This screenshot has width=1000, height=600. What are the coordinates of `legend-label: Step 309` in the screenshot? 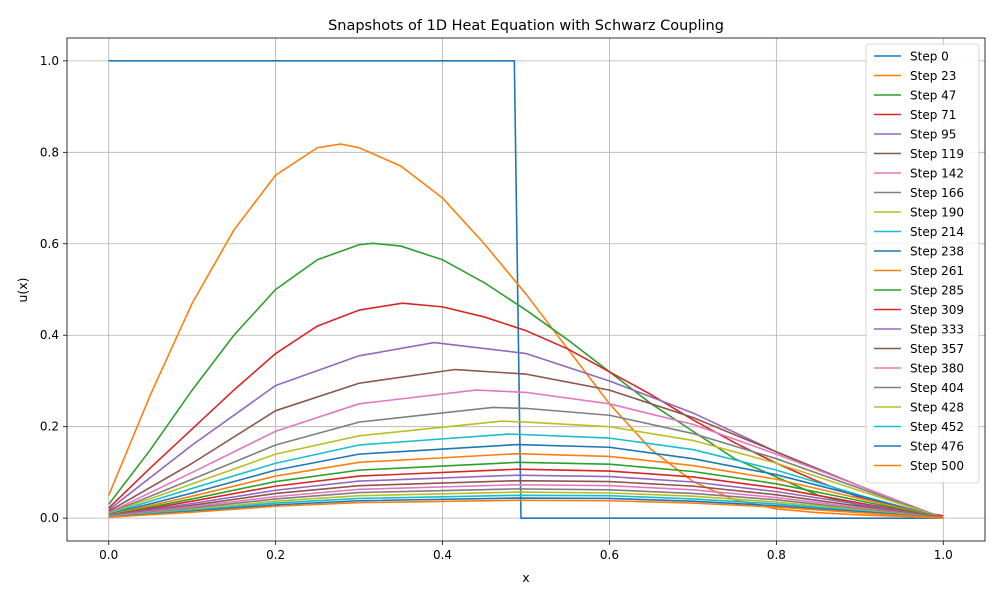 It's located at (937, 310).